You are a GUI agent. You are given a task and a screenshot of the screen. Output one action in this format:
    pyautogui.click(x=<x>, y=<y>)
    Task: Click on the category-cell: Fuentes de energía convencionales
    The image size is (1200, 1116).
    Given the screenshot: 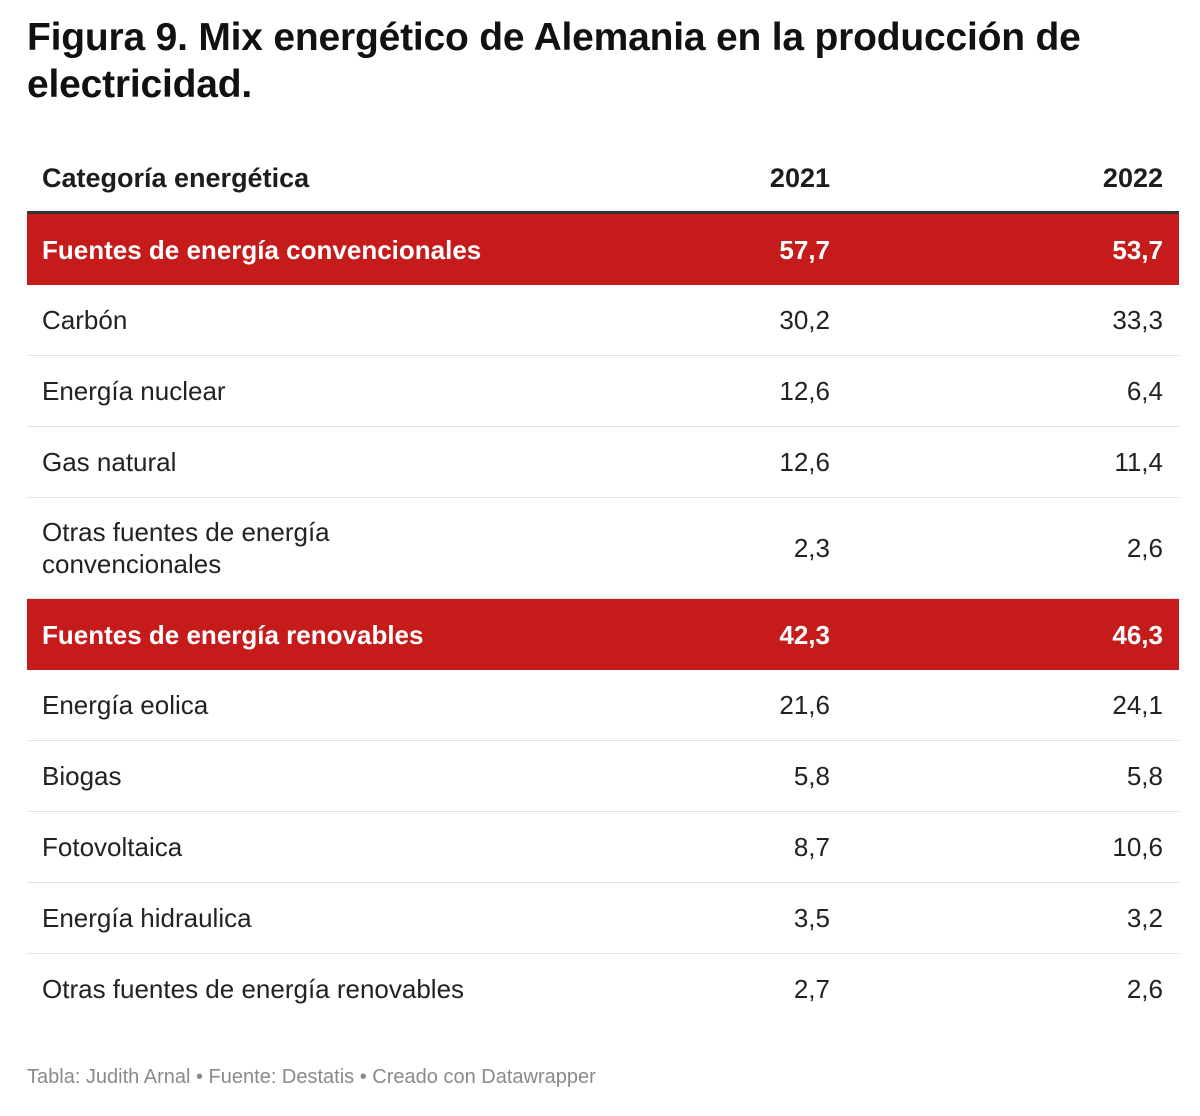 What is the action you would take?
    pyautogui.click(x=352, y=248)
    